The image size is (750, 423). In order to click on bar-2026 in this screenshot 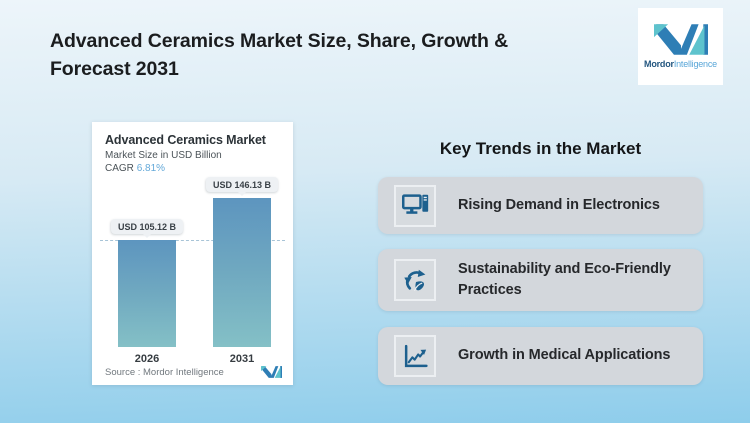, I will do `click(147, 293)`.